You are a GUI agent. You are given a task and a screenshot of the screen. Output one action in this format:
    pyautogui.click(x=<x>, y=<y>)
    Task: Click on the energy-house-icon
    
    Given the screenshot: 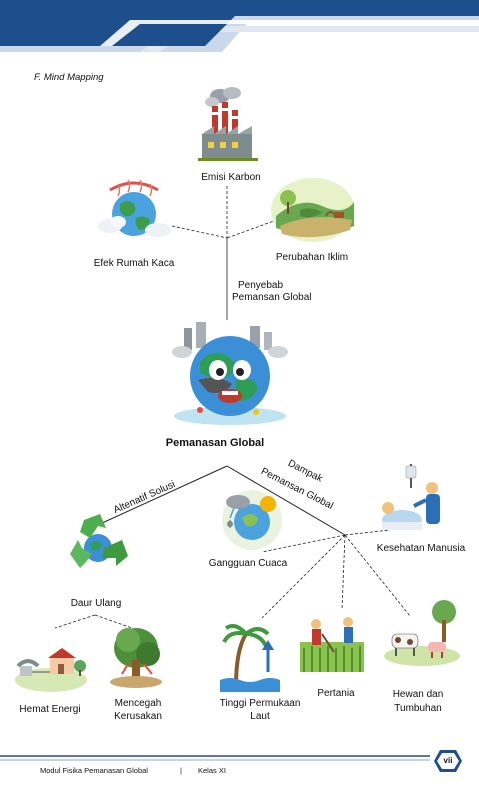 What is the action you would take?
    pyautogui.click(x=51, y=670)
    